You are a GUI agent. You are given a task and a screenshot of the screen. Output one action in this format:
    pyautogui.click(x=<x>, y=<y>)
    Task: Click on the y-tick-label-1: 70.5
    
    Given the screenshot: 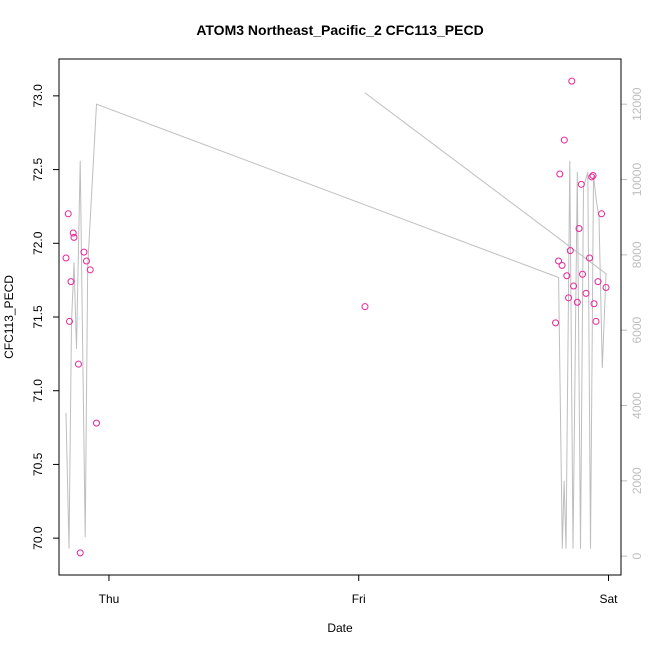 What is the action you would take?
    pyautogui.click(x=38, y=464)
    